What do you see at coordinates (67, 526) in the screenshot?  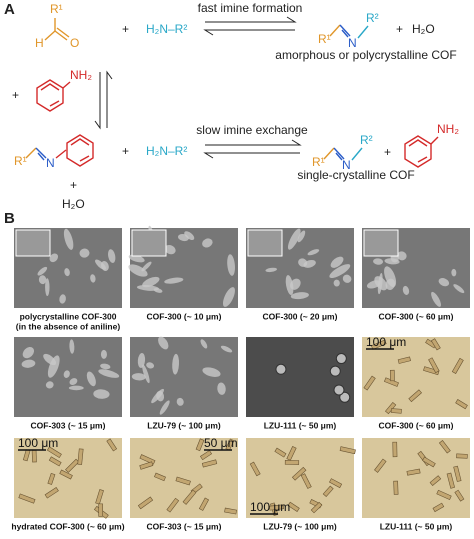 I see `caption: hydrated COF-300 (~ 60 μm)` at bounding box center [67, 526].